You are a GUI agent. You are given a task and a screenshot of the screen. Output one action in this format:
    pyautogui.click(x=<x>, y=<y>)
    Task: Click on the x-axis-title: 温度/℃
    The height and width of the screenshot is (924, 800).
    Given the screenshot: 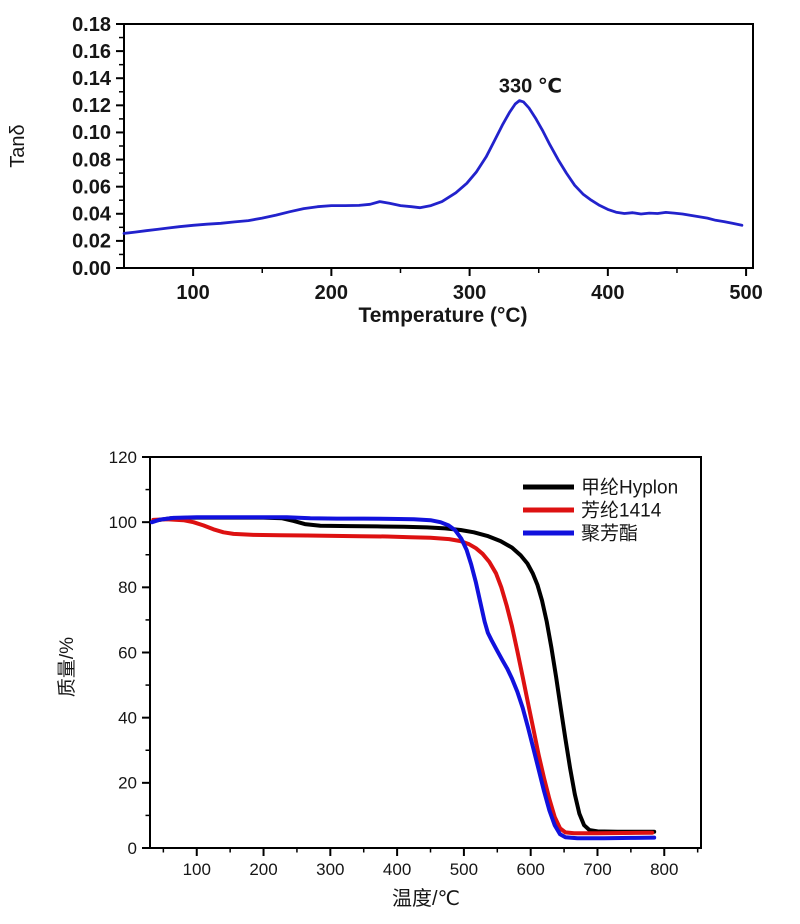 What is the action you would take?
    pyautogui.click(x=426, y=898)
    